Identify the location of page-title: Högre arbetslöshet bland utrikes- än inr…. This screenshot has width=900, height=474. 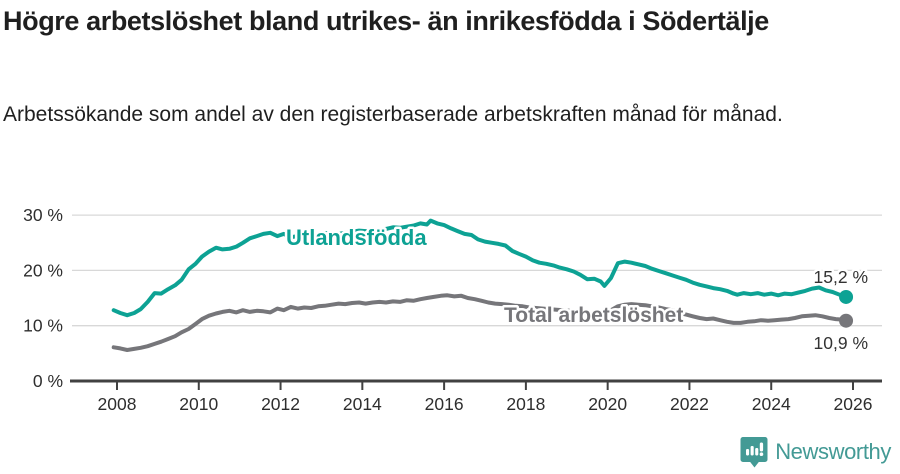
(386, 21).